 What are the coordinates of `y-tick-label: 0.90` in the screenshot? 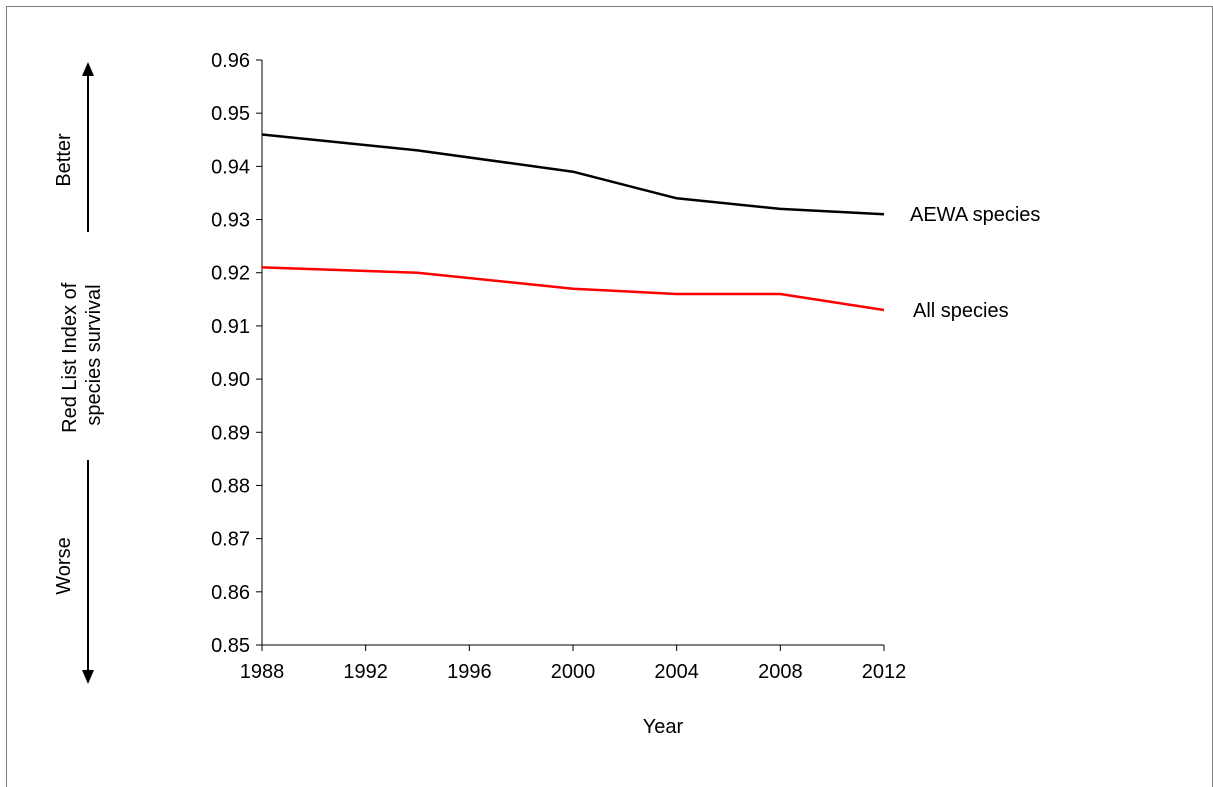 It's located at (230, 380).